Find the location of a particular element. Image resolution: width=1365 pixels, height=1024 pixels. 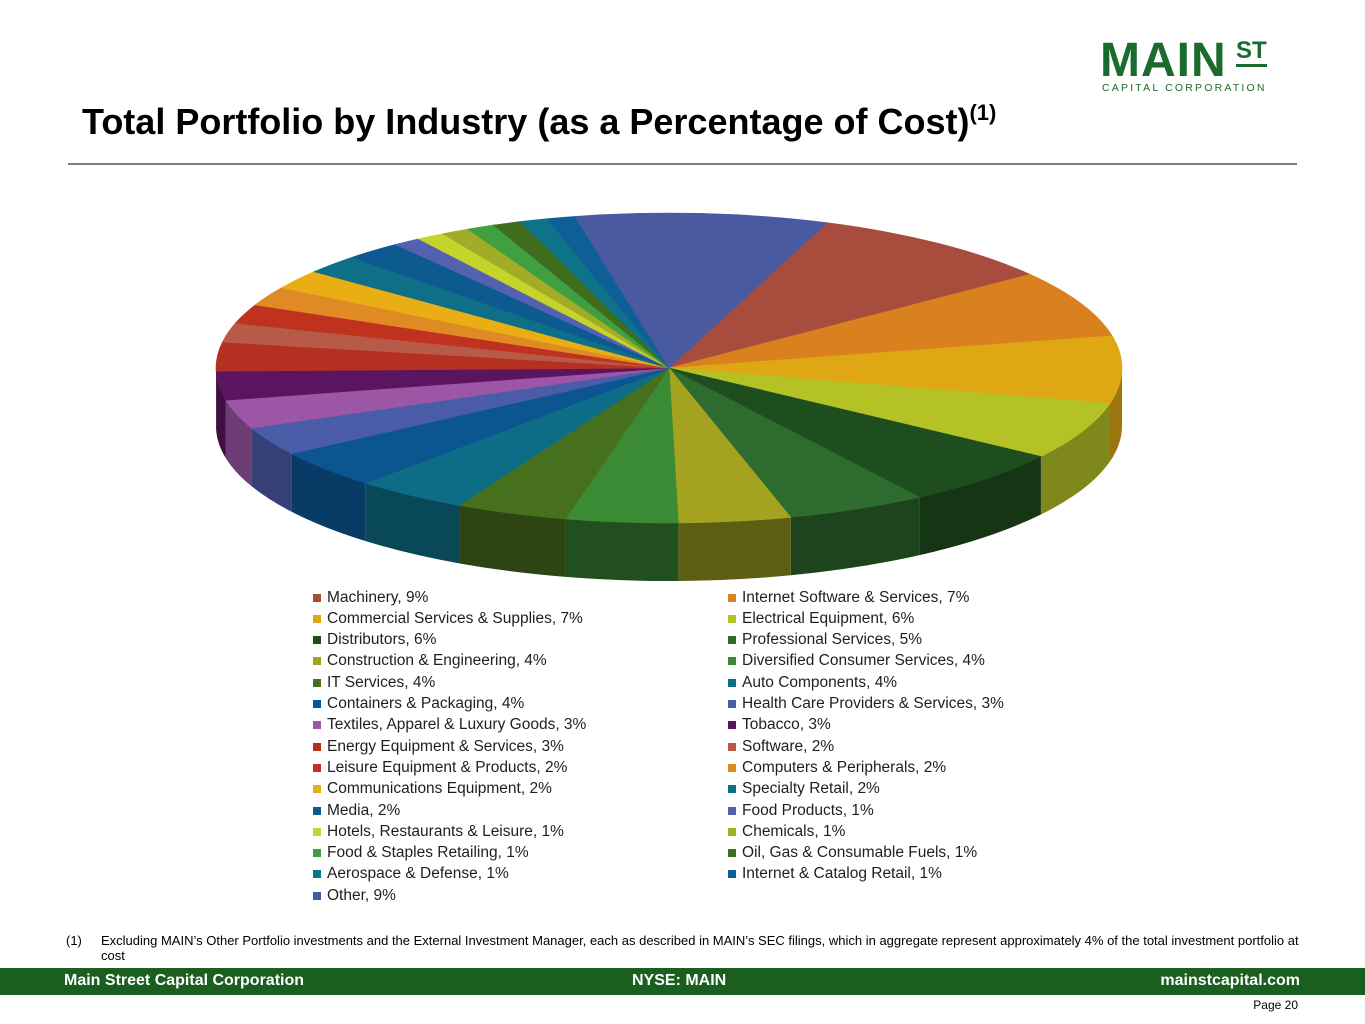

legend-item-textiles-apparel-luxury-goods: Textiles, Apparel & Luxury Goods, 3% is located at coordinates (449, 725).